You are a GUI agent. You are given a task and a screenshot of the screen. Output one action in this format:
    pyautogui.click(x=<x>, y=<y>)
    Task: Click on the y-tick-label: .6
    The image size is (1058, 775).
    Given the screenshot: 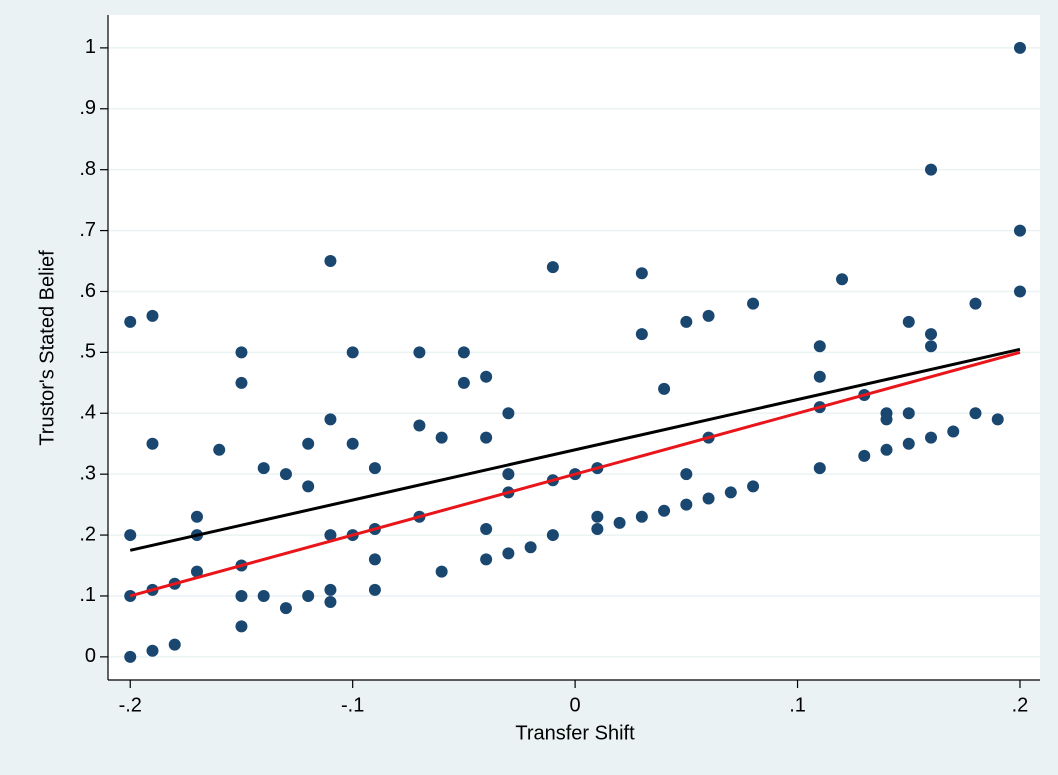 What is the action you would take?
    pyautogui.click(x=87, y=291)
    